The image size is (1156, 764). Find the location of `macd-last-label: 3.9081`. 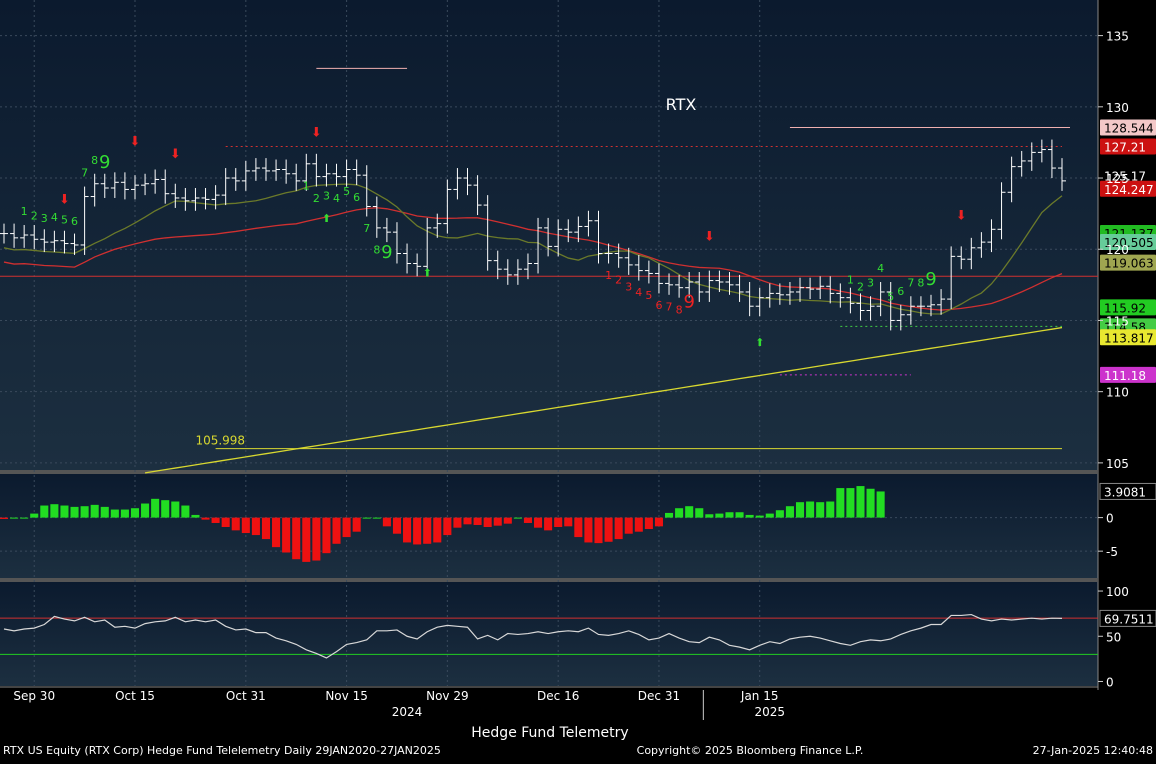

macd-last-label: 3.9081 is located at coordinates (1127, 491).